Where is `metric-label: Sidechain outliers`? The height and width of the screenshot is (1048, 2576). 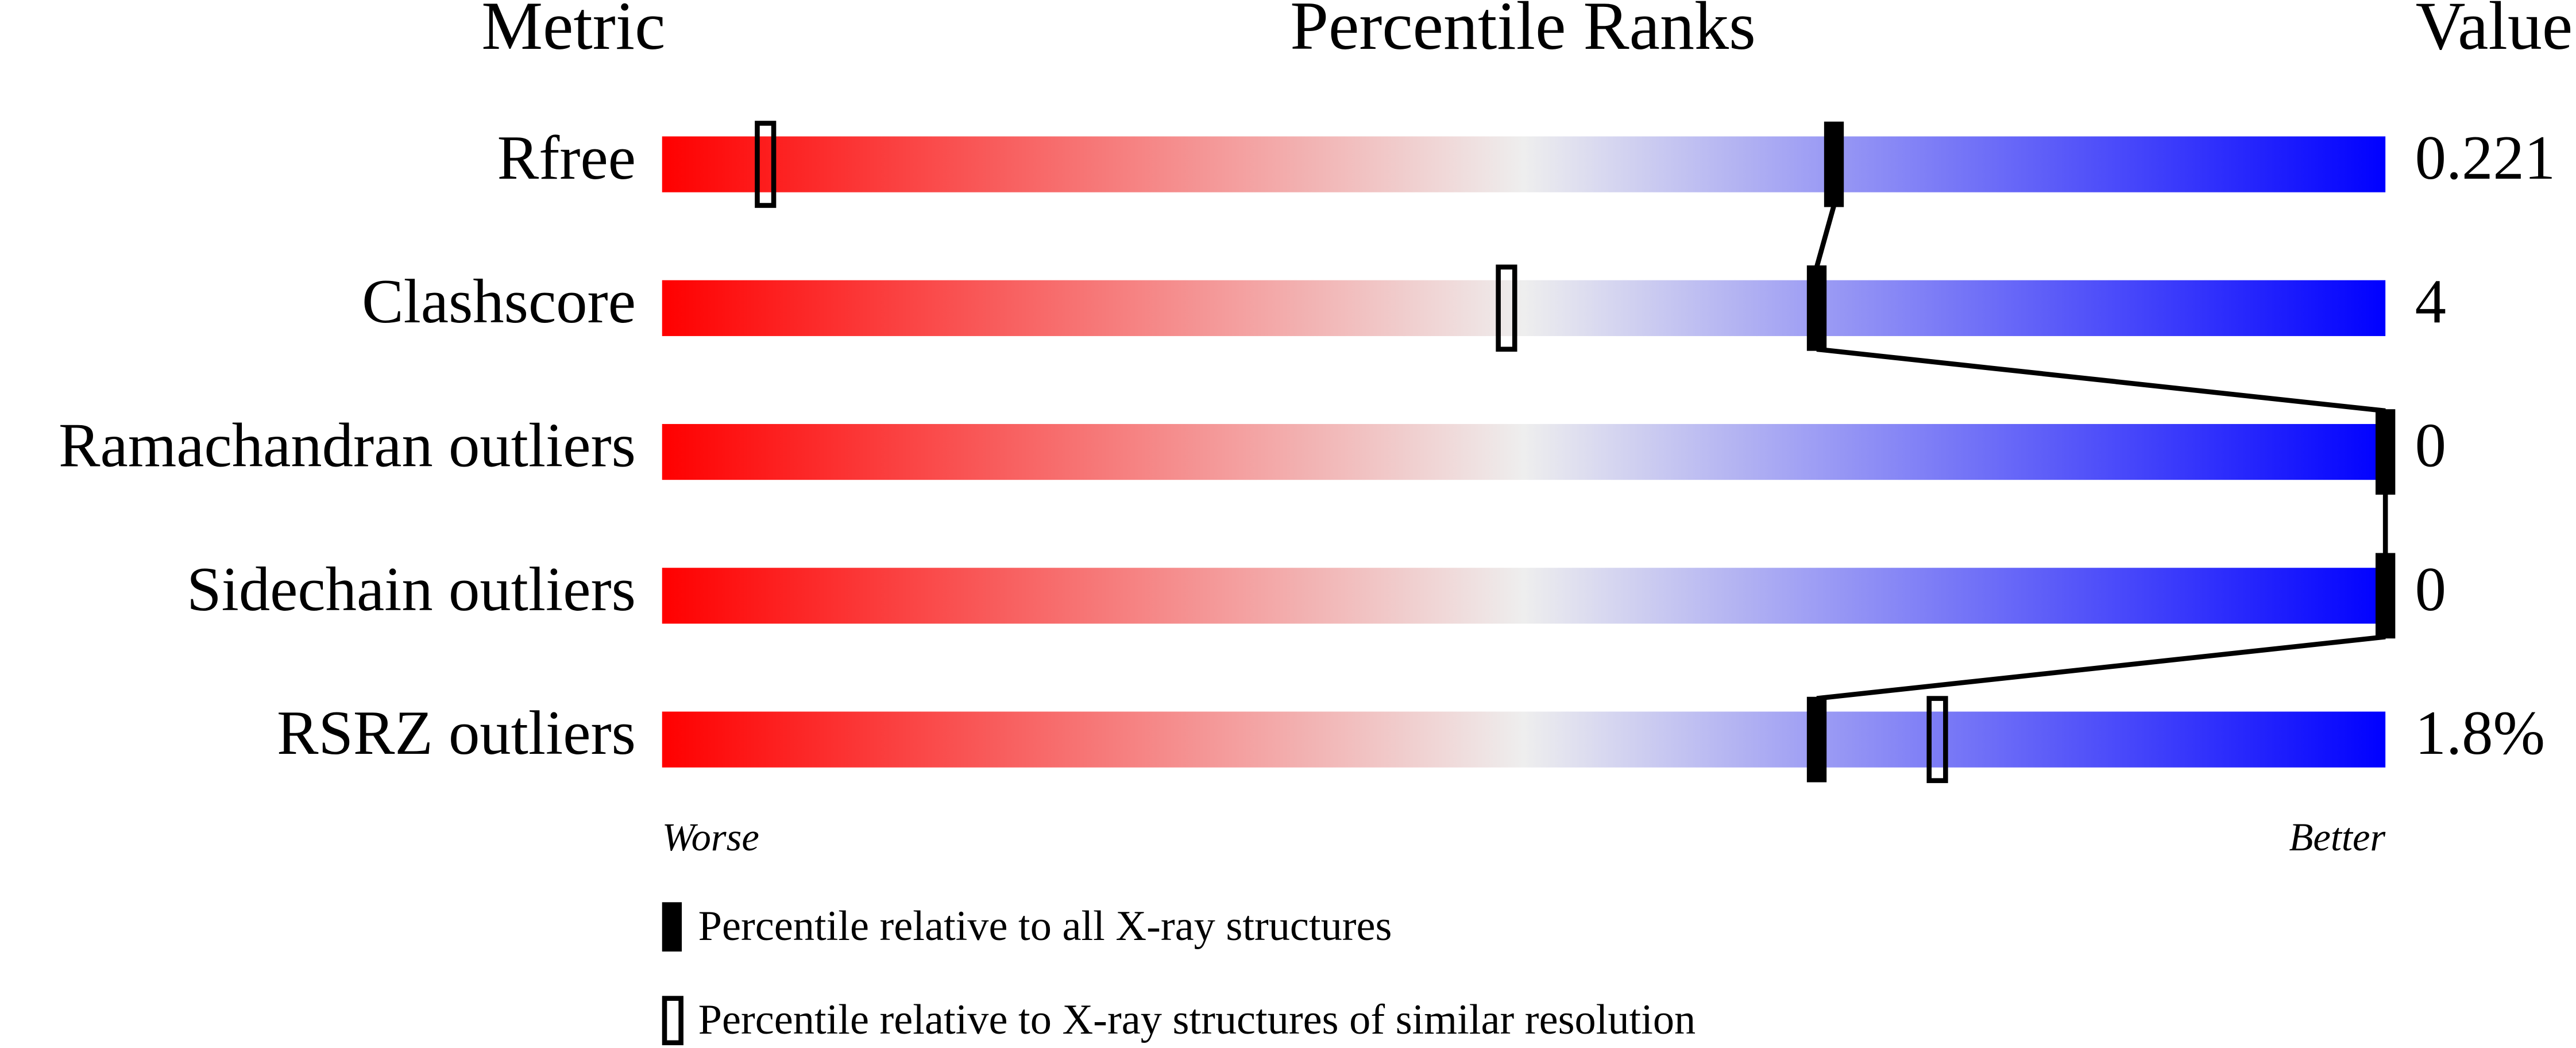
metric-label: Sidechain outliers is located at coordinates (411, 589).